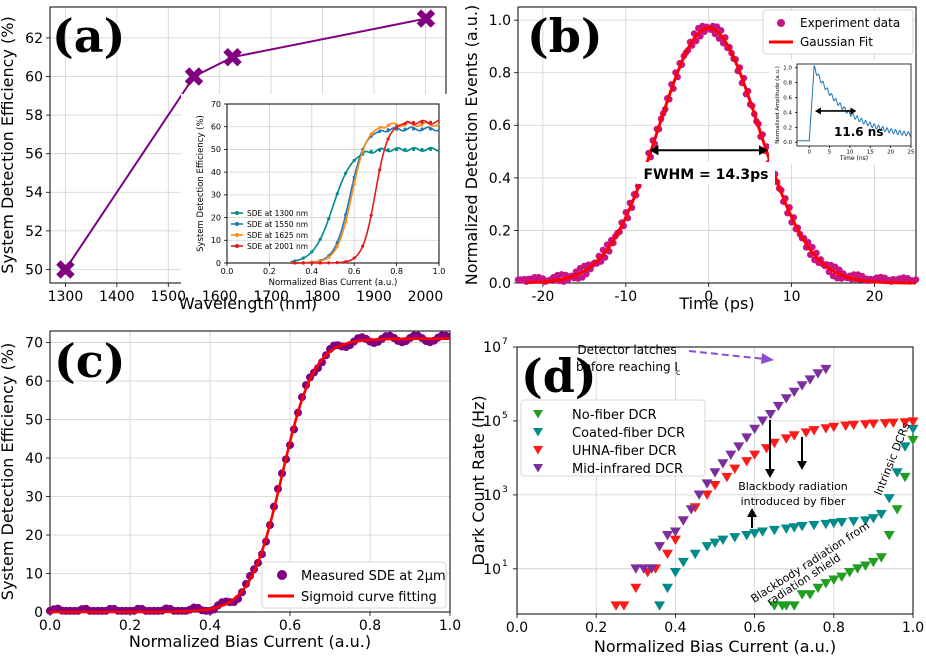 This screenshot has width=926, height=658. Describe the element at coordinates (277, 213) in the screenshot. I see `inset-legend-text: SDE at 1300 nm` at that location.